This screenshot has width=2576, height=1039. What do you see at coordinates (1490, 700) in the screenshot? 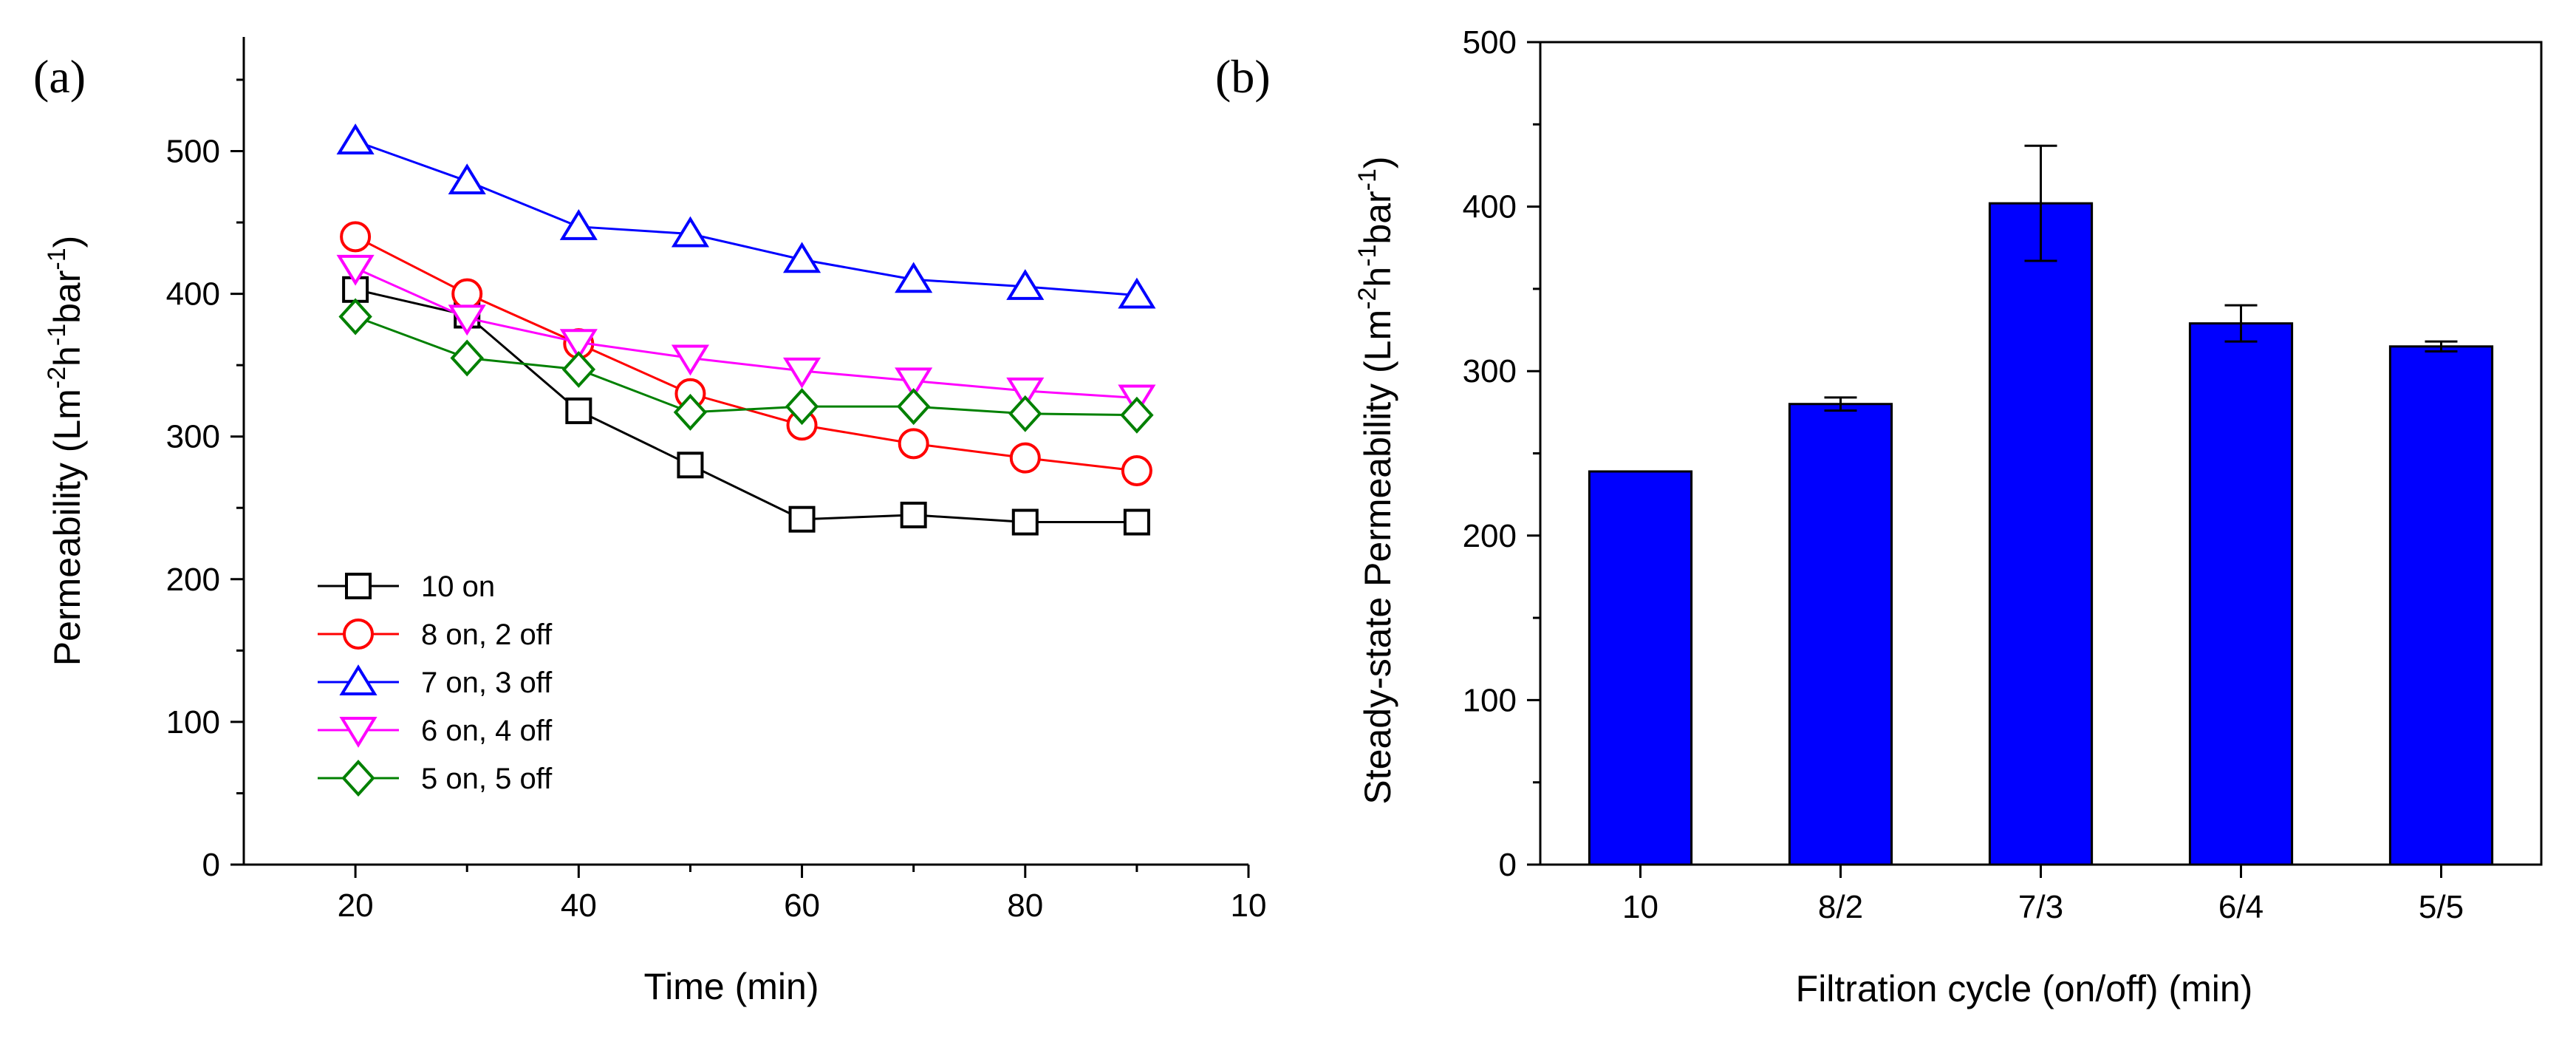
I see `y-tick-label: 100` at bounding box center [1490, 700].